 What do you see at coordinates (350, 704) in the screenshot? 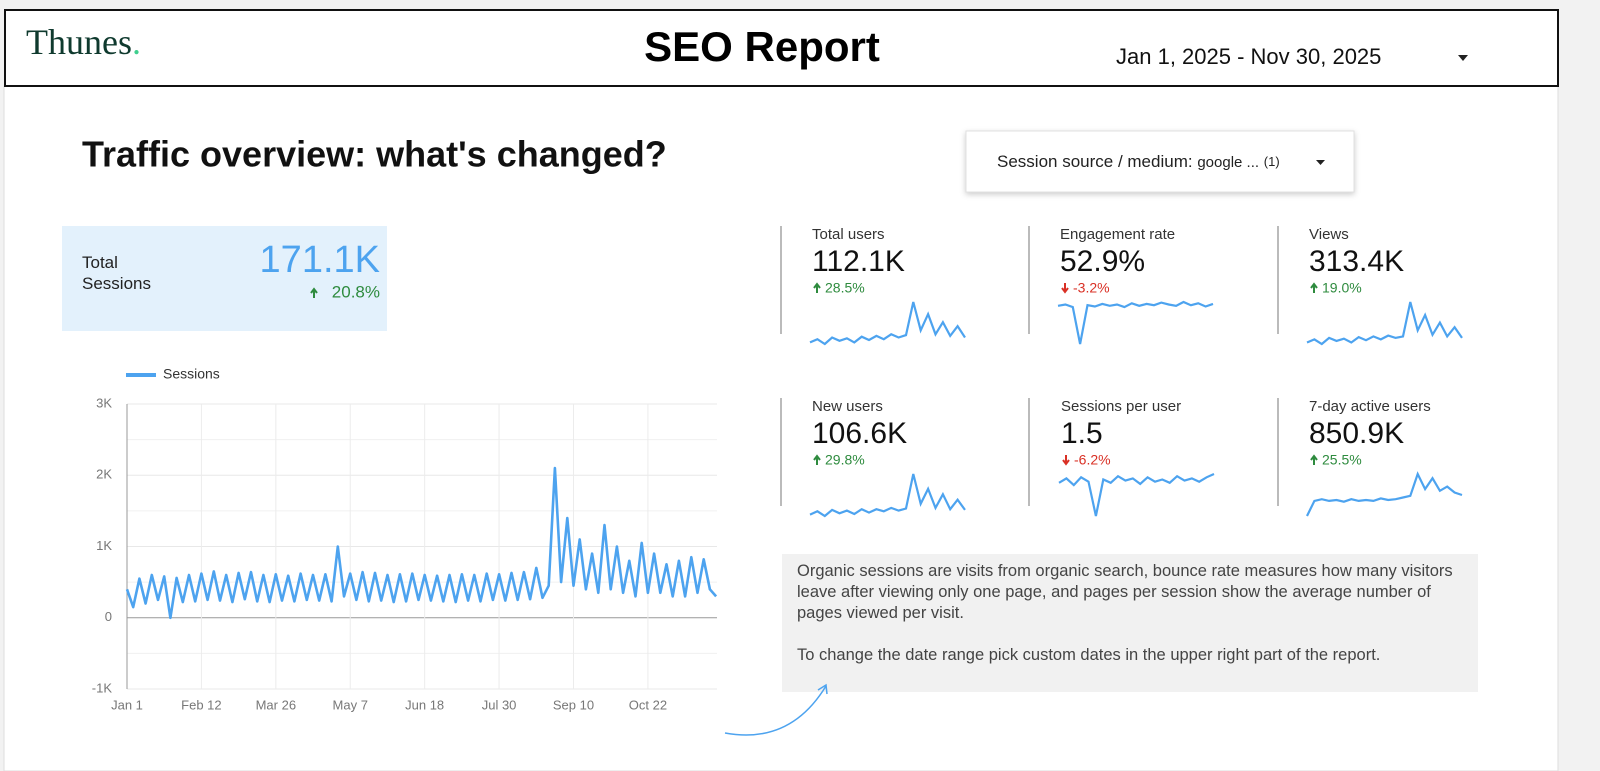
I see `x-tick-label: May 7` at bounding box center [350, 704].